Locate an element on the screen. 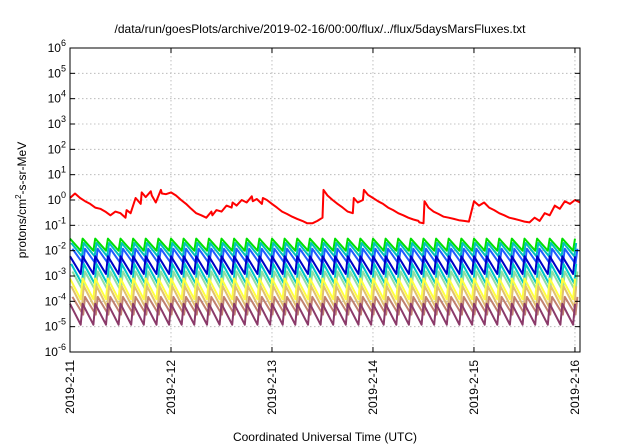 The image size is (640, 448). y-tick-label: 10⁻⁴ is located at coordinates (55, 299).